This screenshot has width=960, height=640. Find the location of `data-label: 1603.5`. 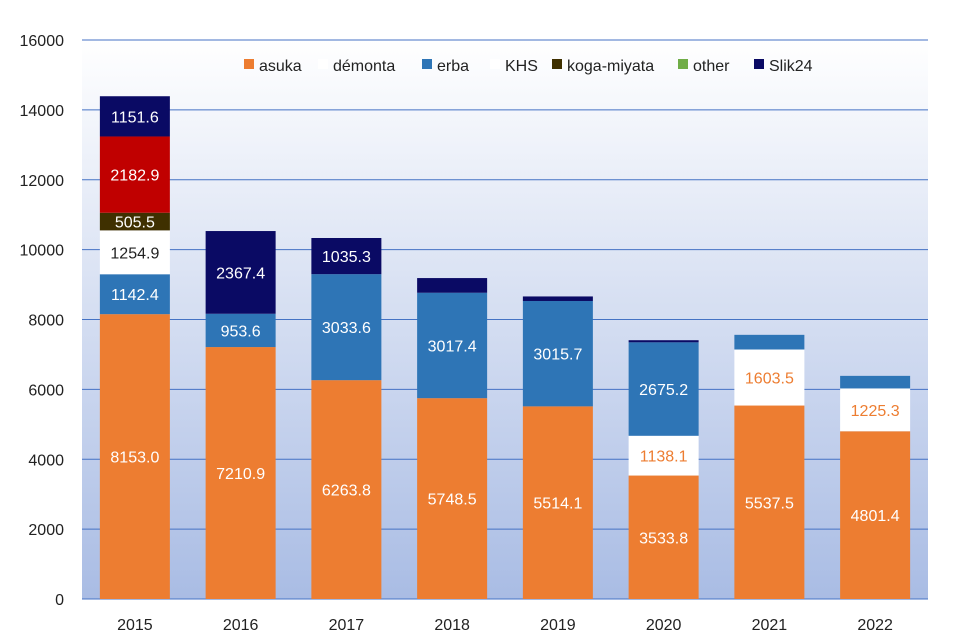

data-label: 1603.5 is located at coordinates (769, 379).